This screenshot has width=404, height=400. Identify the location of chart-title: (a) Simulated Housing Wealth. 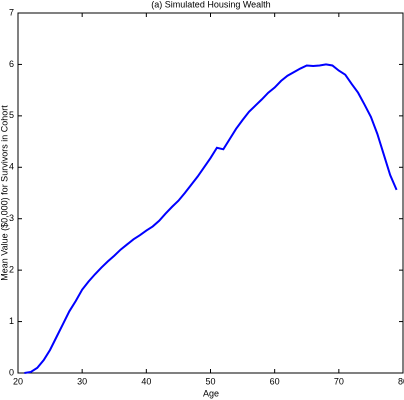
(210, 4).